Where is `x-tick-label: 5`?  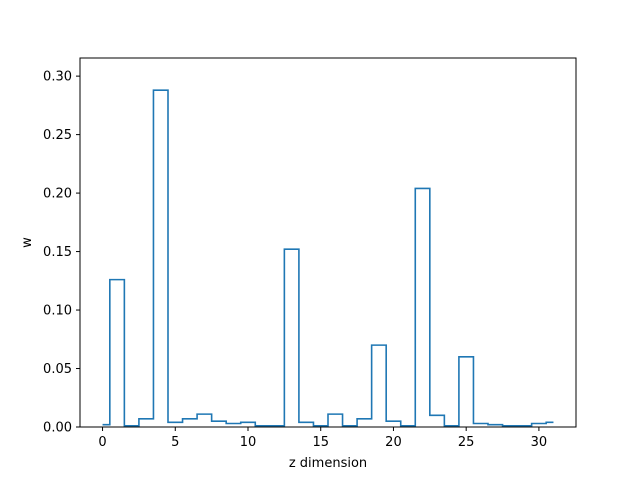 x-tick-label: 5 is located at coordinates (175, 442).